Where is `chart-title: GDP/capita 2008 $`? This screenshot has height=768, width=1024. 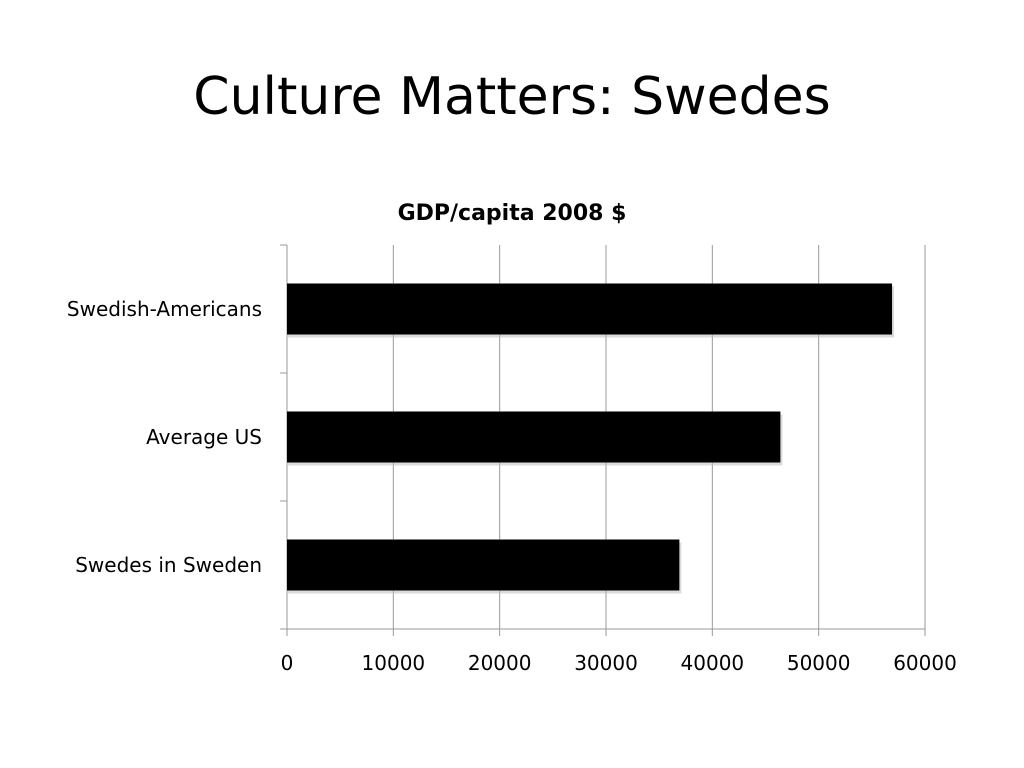
chart-title: GDP/capita 2008 $ is located at coordinates (512, 213).